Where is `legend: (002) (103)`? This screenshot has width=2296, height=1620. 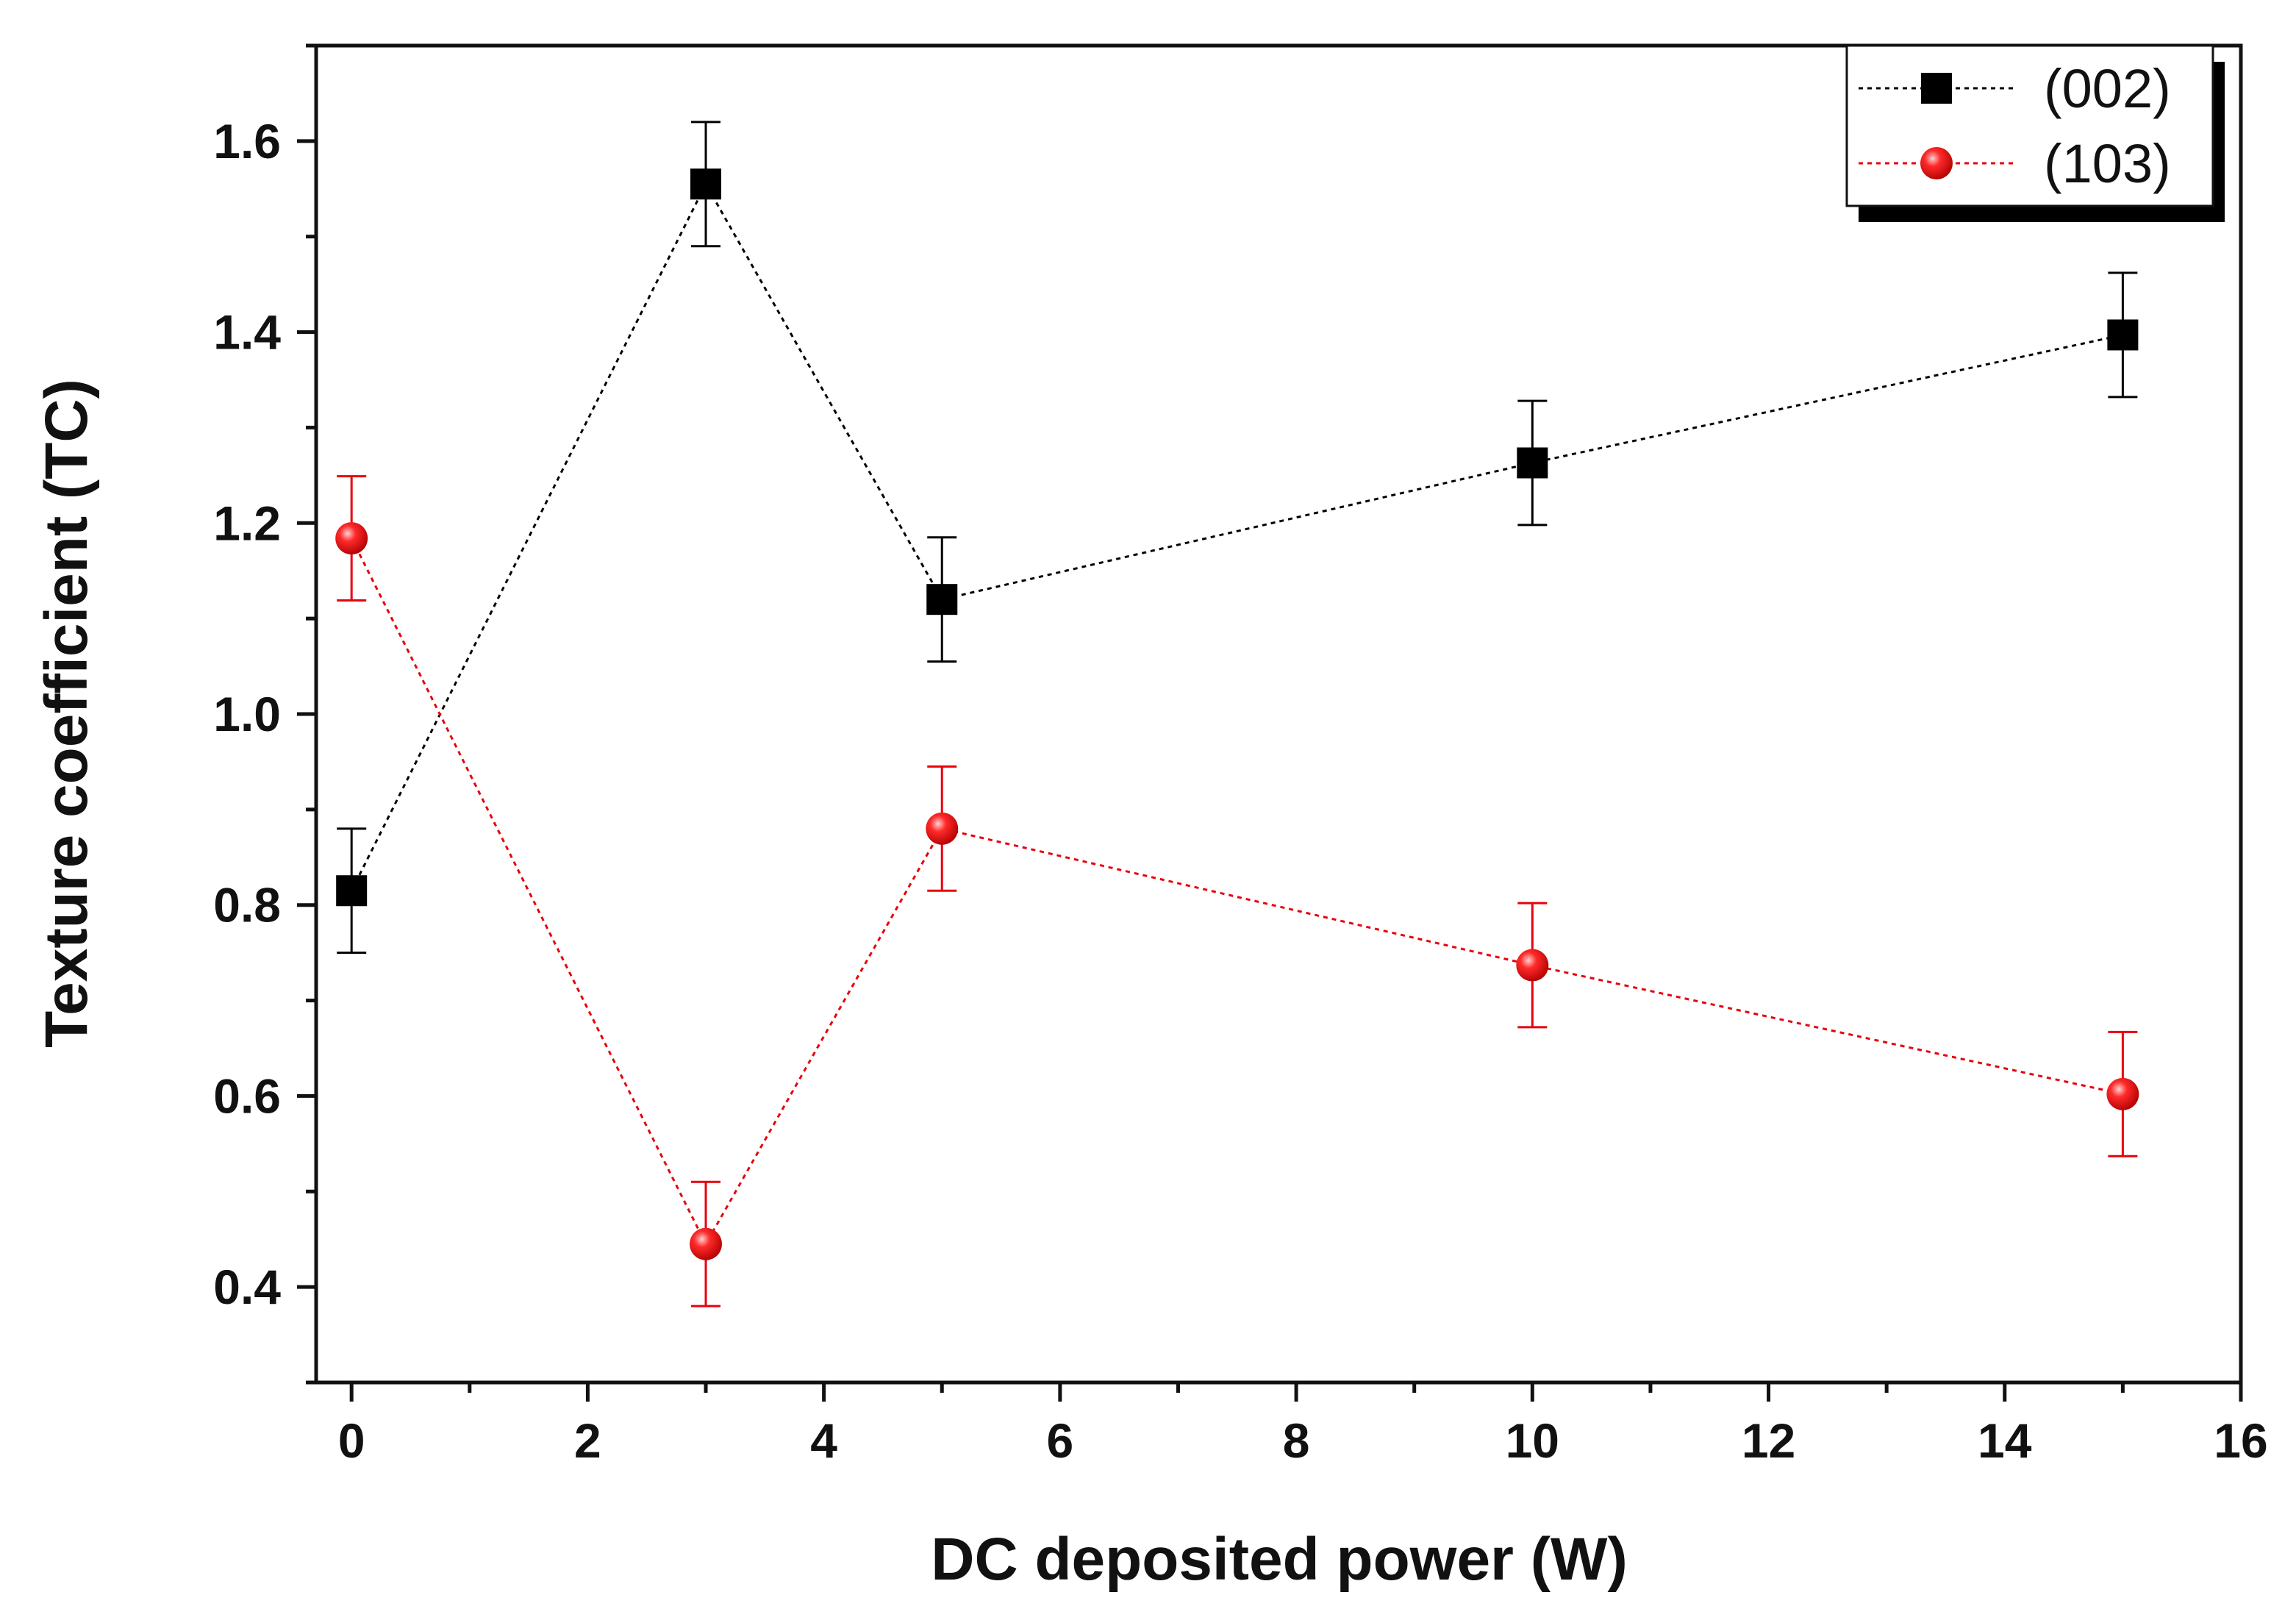
legend: (002) (103) is located at coordinates (2035, 133).